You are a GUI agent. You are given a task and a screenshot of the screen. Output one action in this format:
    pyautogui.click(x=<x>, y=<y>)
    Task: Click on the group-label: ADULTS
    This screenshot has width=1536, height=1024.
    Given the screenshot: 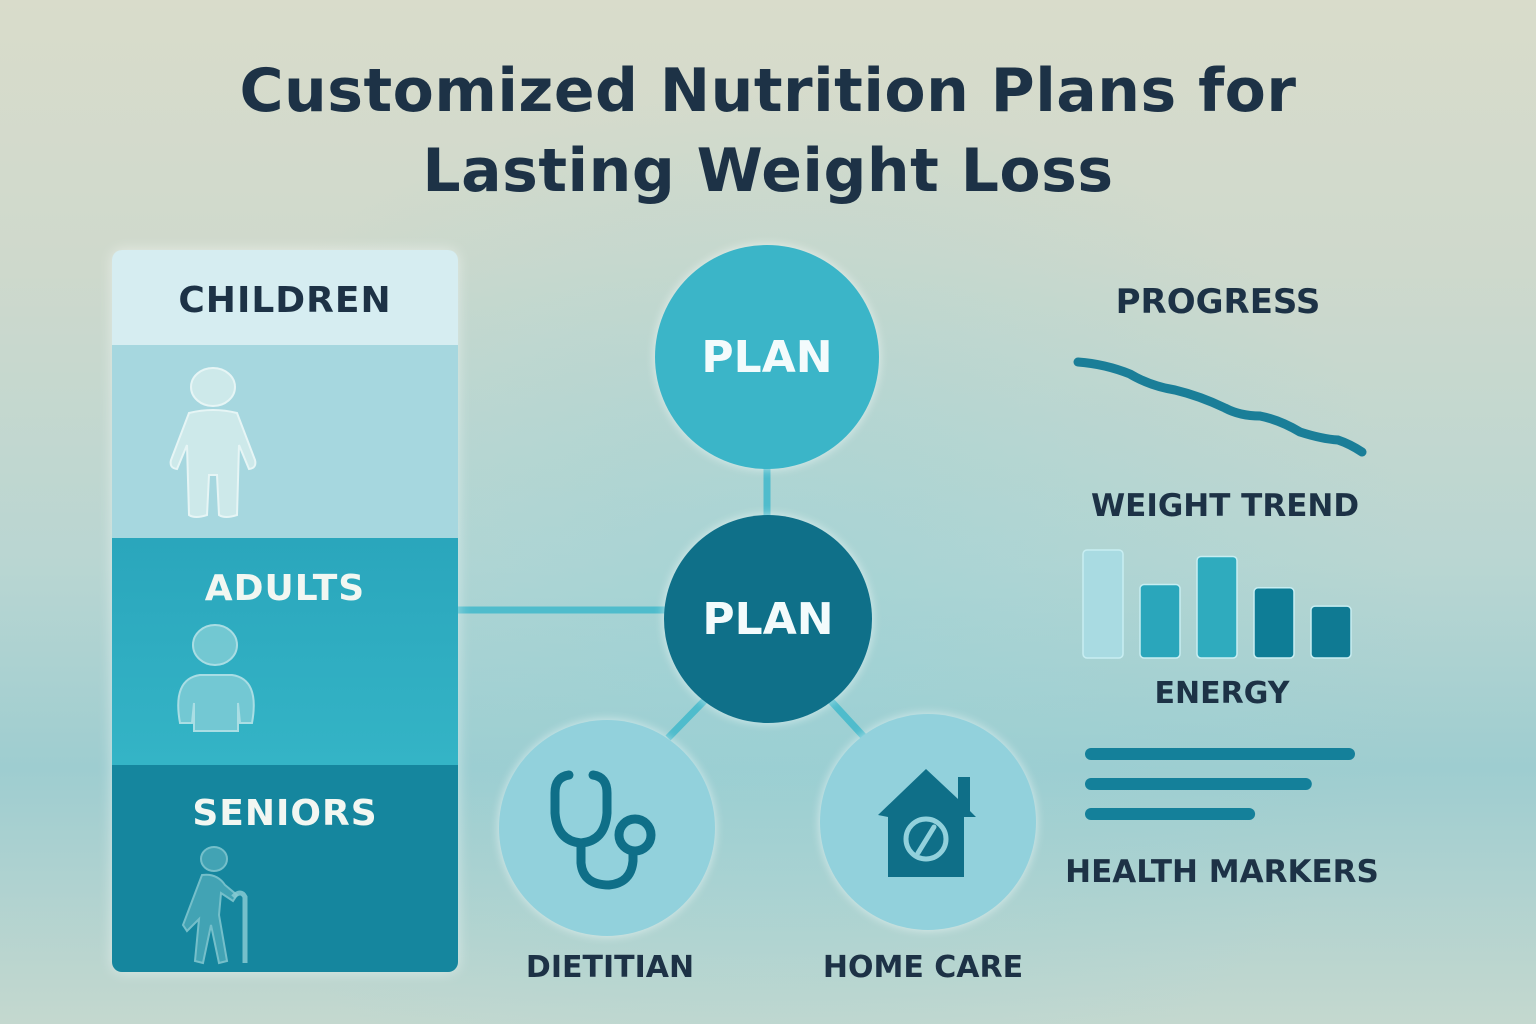 What is the action you would take?
    pyautogui.click(x=285, y=588)
    